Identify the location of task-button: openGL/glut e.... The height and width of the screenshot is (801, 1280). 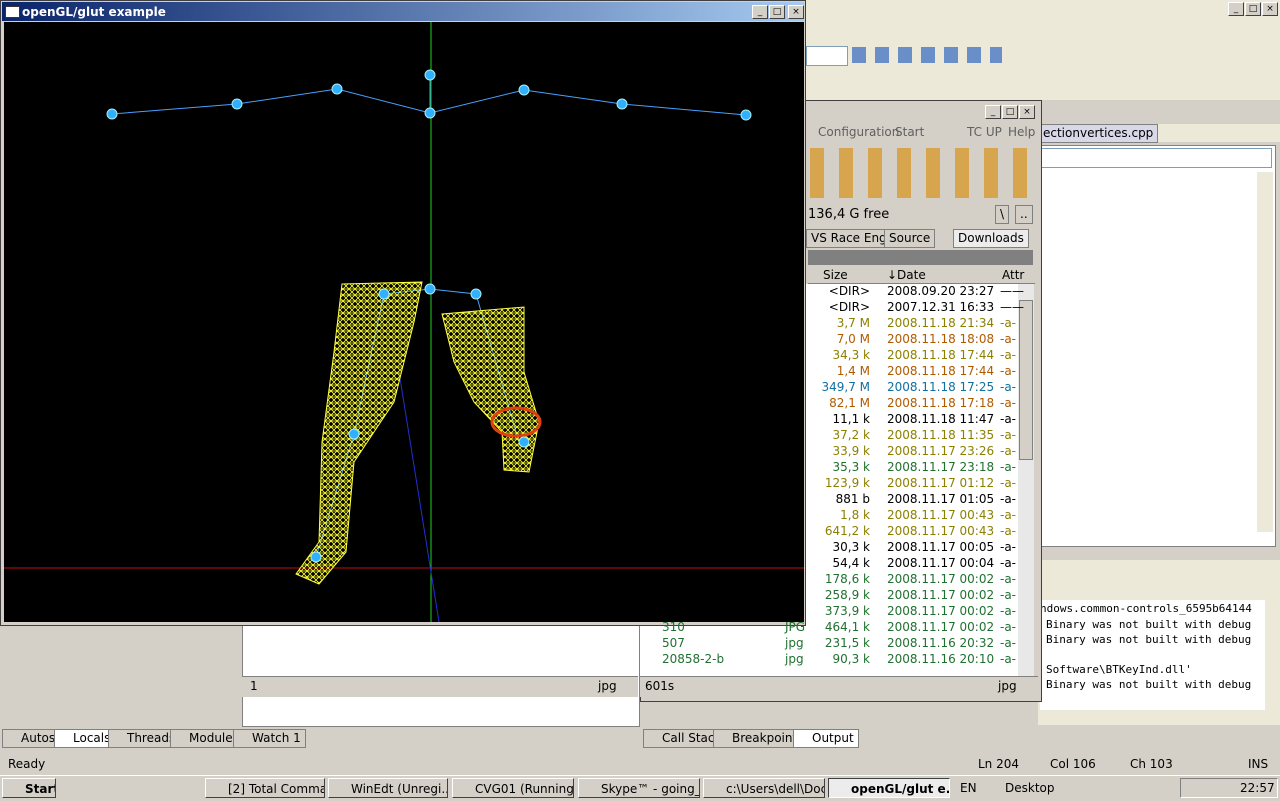
(889, 788).